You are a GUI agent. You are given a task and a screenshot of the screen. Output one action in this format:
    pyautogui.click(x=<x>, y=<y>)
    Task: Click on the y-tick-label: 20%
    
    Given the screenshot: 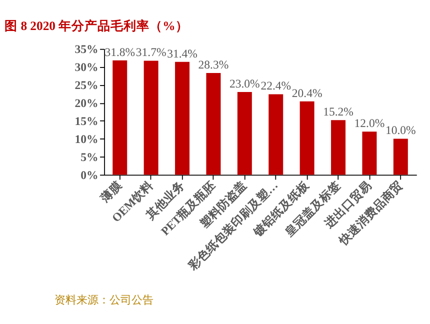 What is the action you would take?
    pyautogui.click(x=86, y=103)
    